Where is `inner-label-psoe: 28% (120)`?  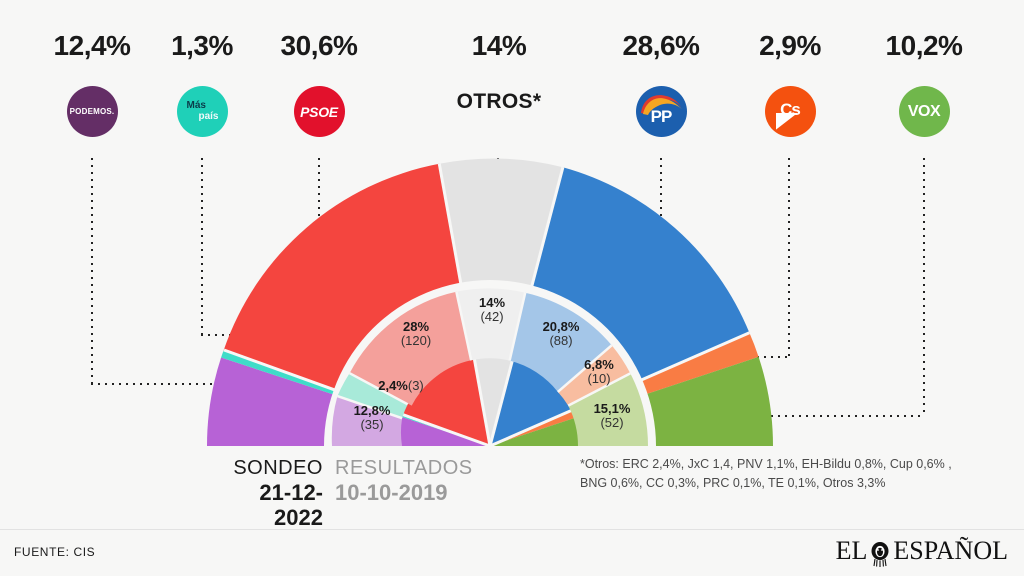
inner-label-psoe: 28% (120) is located at coordinates (416, 333).